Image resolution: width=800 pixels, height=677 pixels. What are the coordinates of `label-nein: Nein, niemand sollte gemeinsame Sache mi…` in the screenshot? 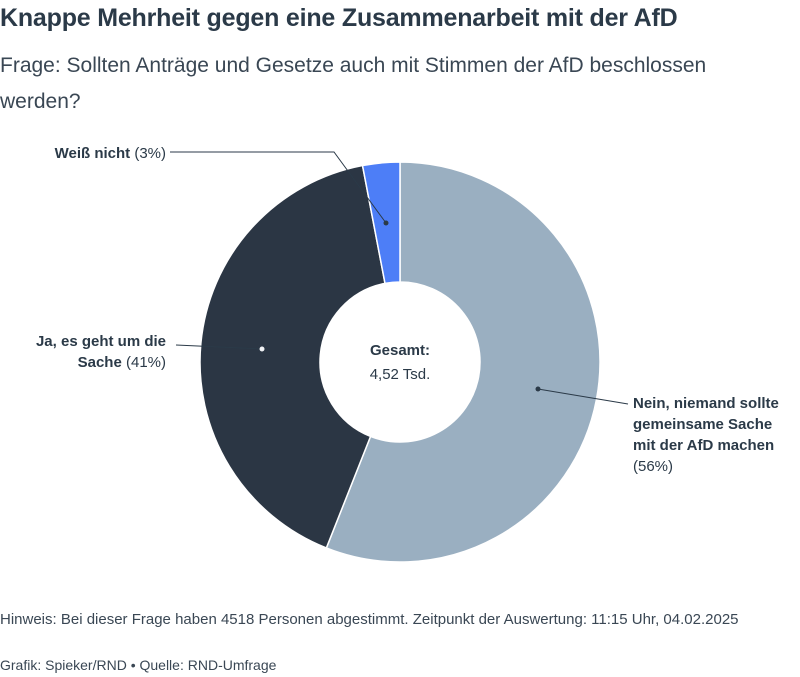 It's located at (715, 435).